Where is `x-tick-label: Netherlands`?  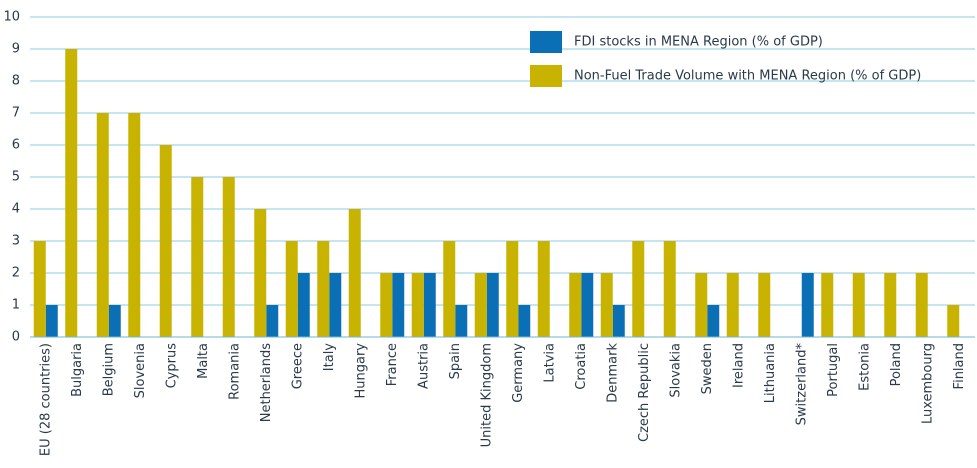
x-tick-label: Netherlands is located at coordinates (266, 382).